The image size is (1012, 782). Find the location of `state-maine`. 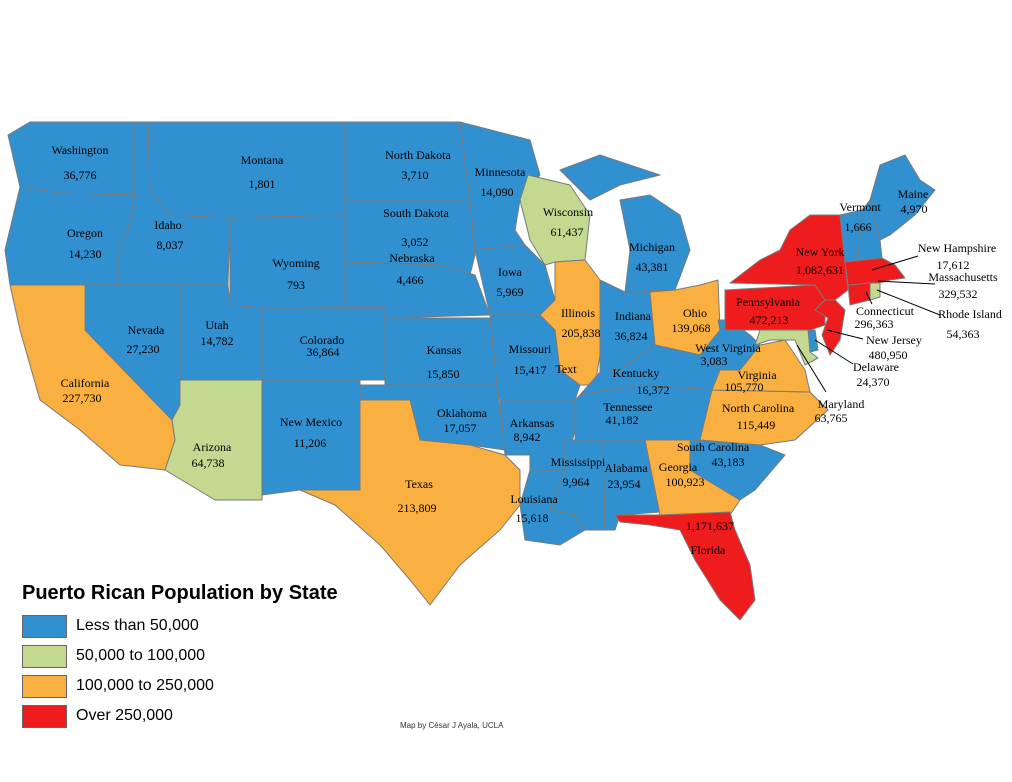

state-maine is located at coordinates (902, 197).